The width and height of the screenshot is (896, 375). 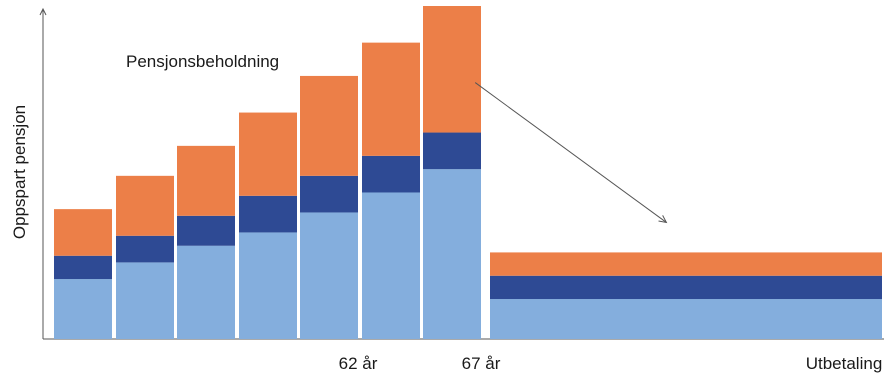 I want to click on y-axis-arrowhead, so click(x=43, y=11).